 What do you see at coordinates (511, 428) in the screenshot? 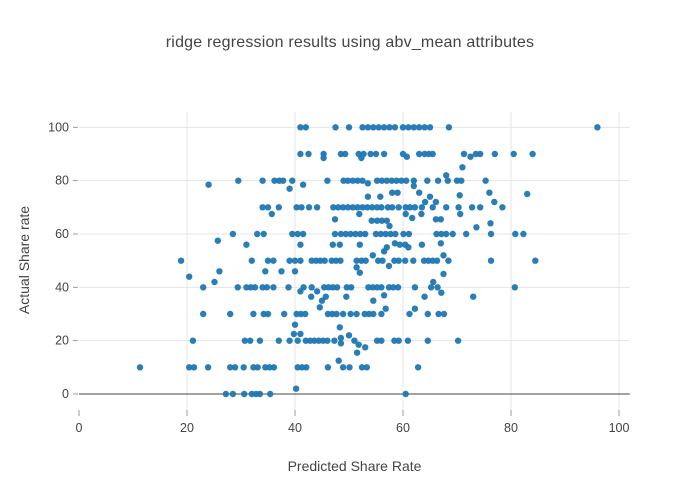
I see `x-tick-label: 80` at bounding box center [511, 428].